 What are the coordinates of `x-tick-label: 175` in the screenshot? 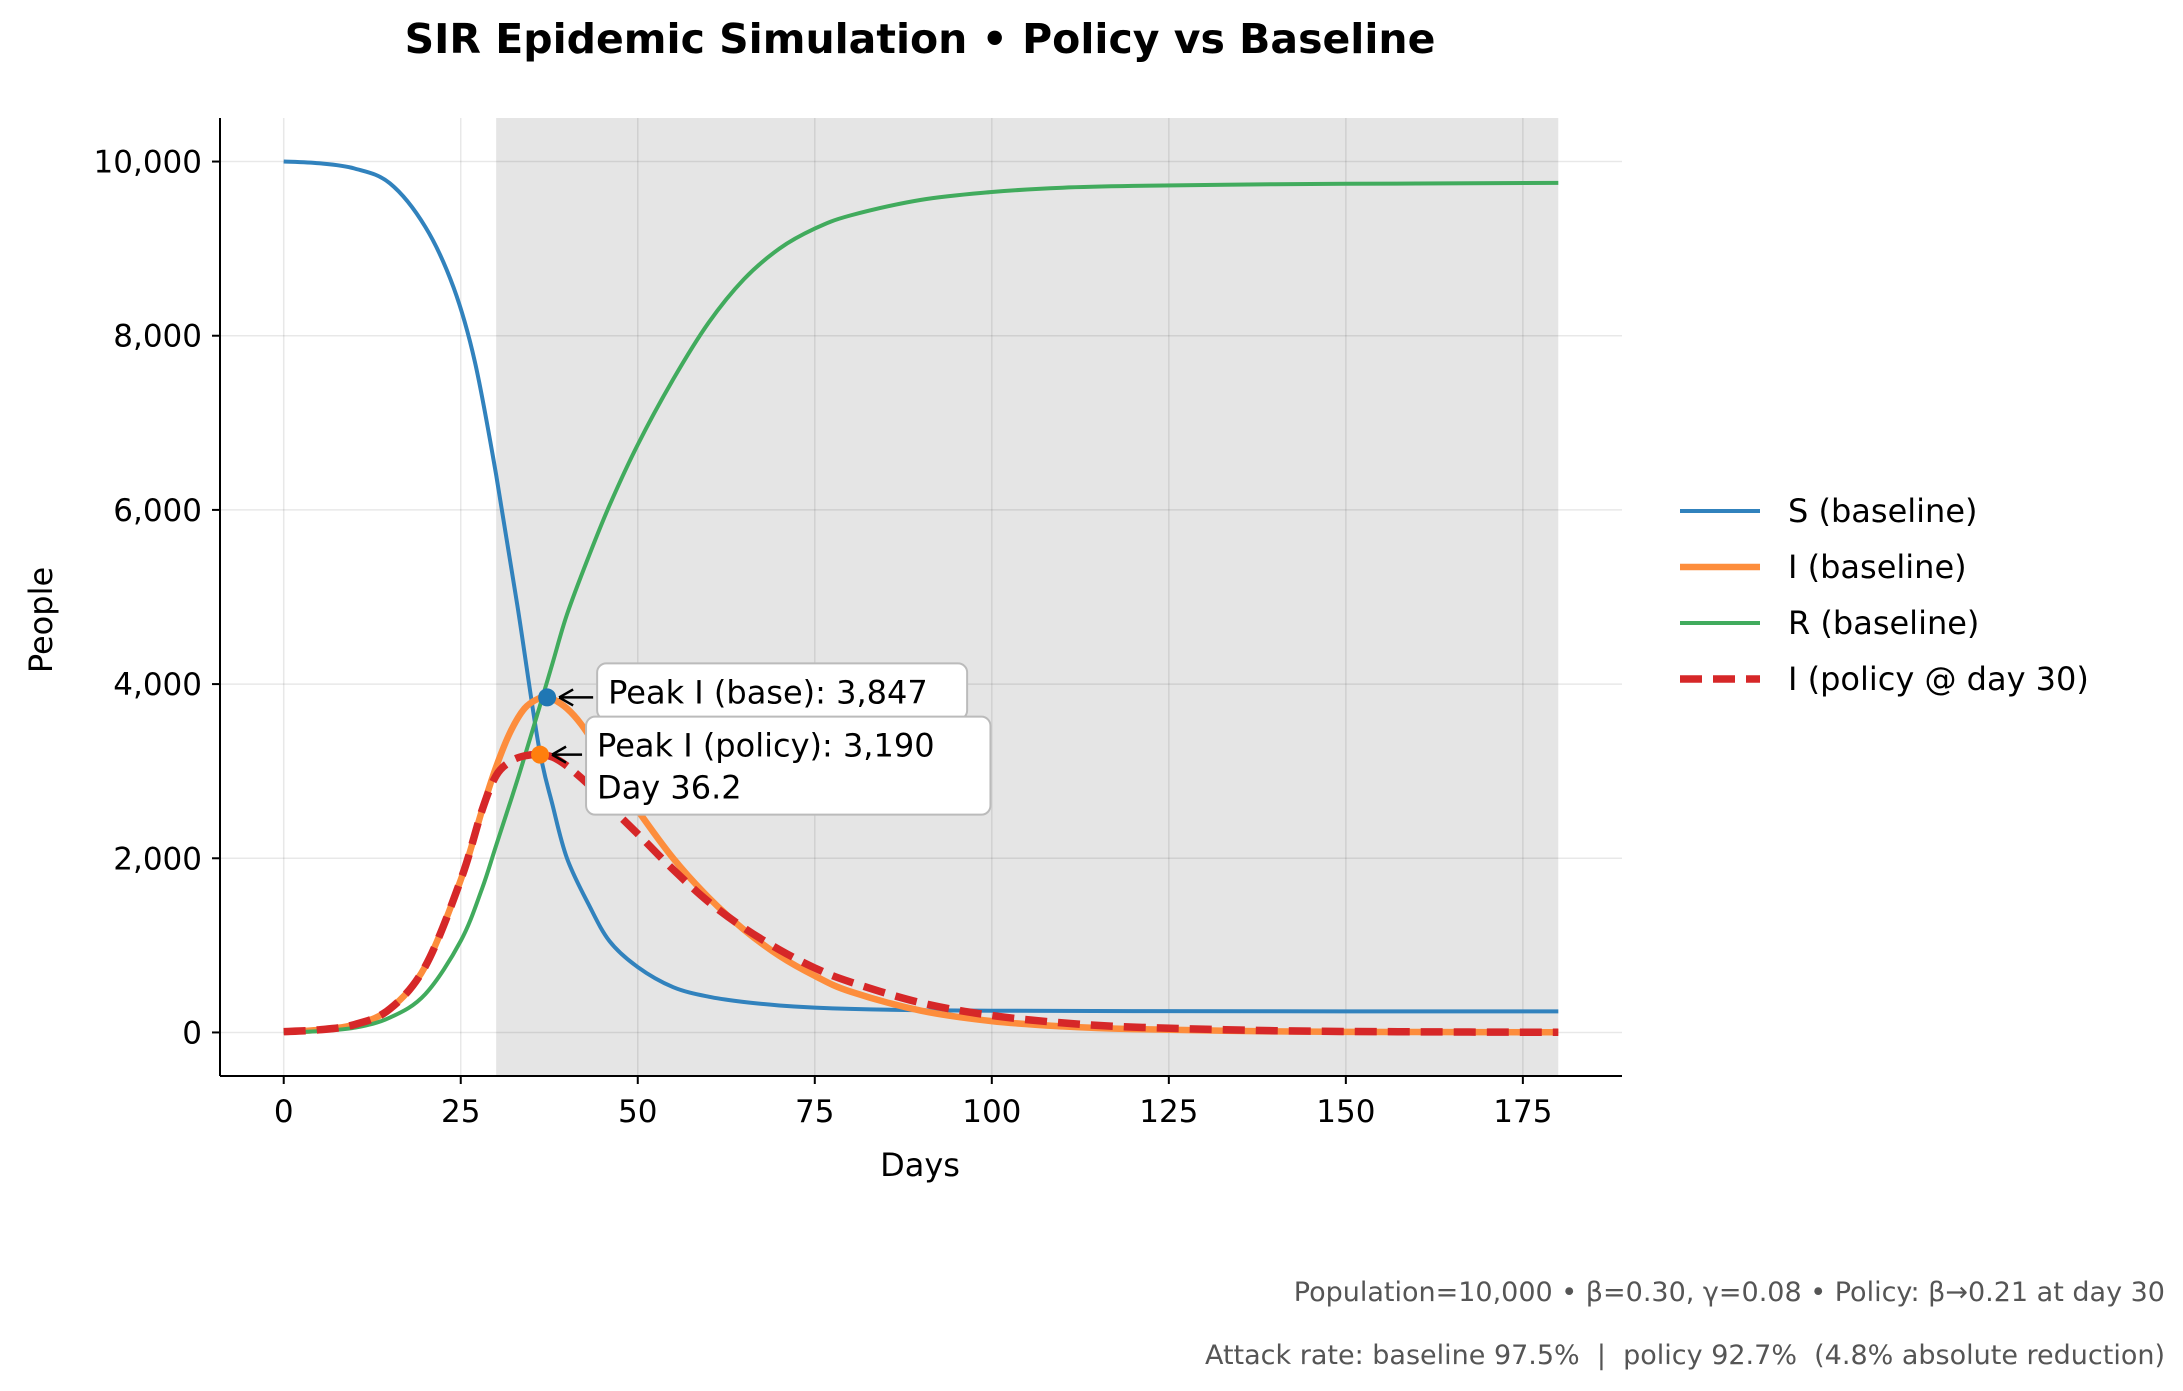 It's located at (1522, 1112).